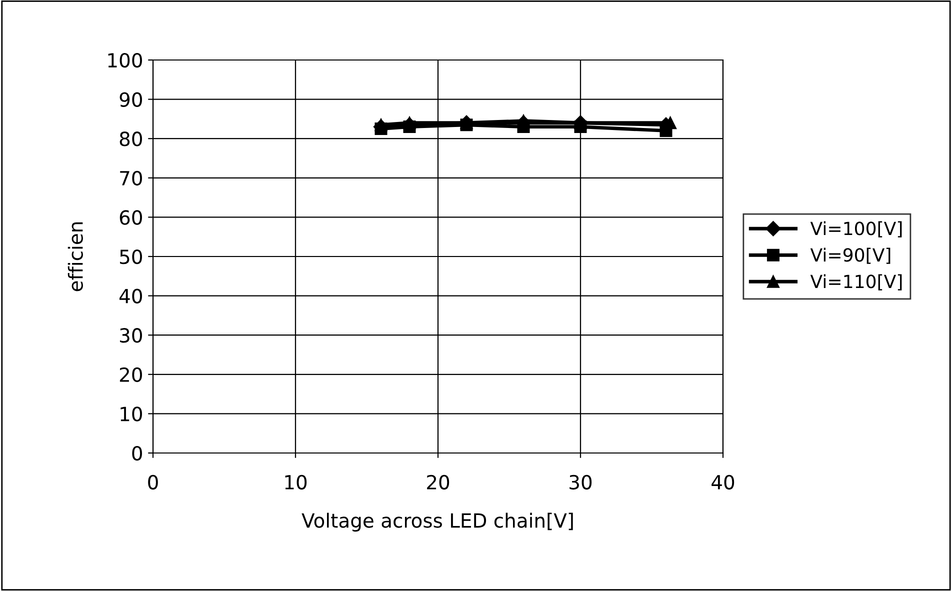 Image resolution: width=952 pixels, height=591 pixels. I want to click on y-tick-label: 80, so click(131, 139).